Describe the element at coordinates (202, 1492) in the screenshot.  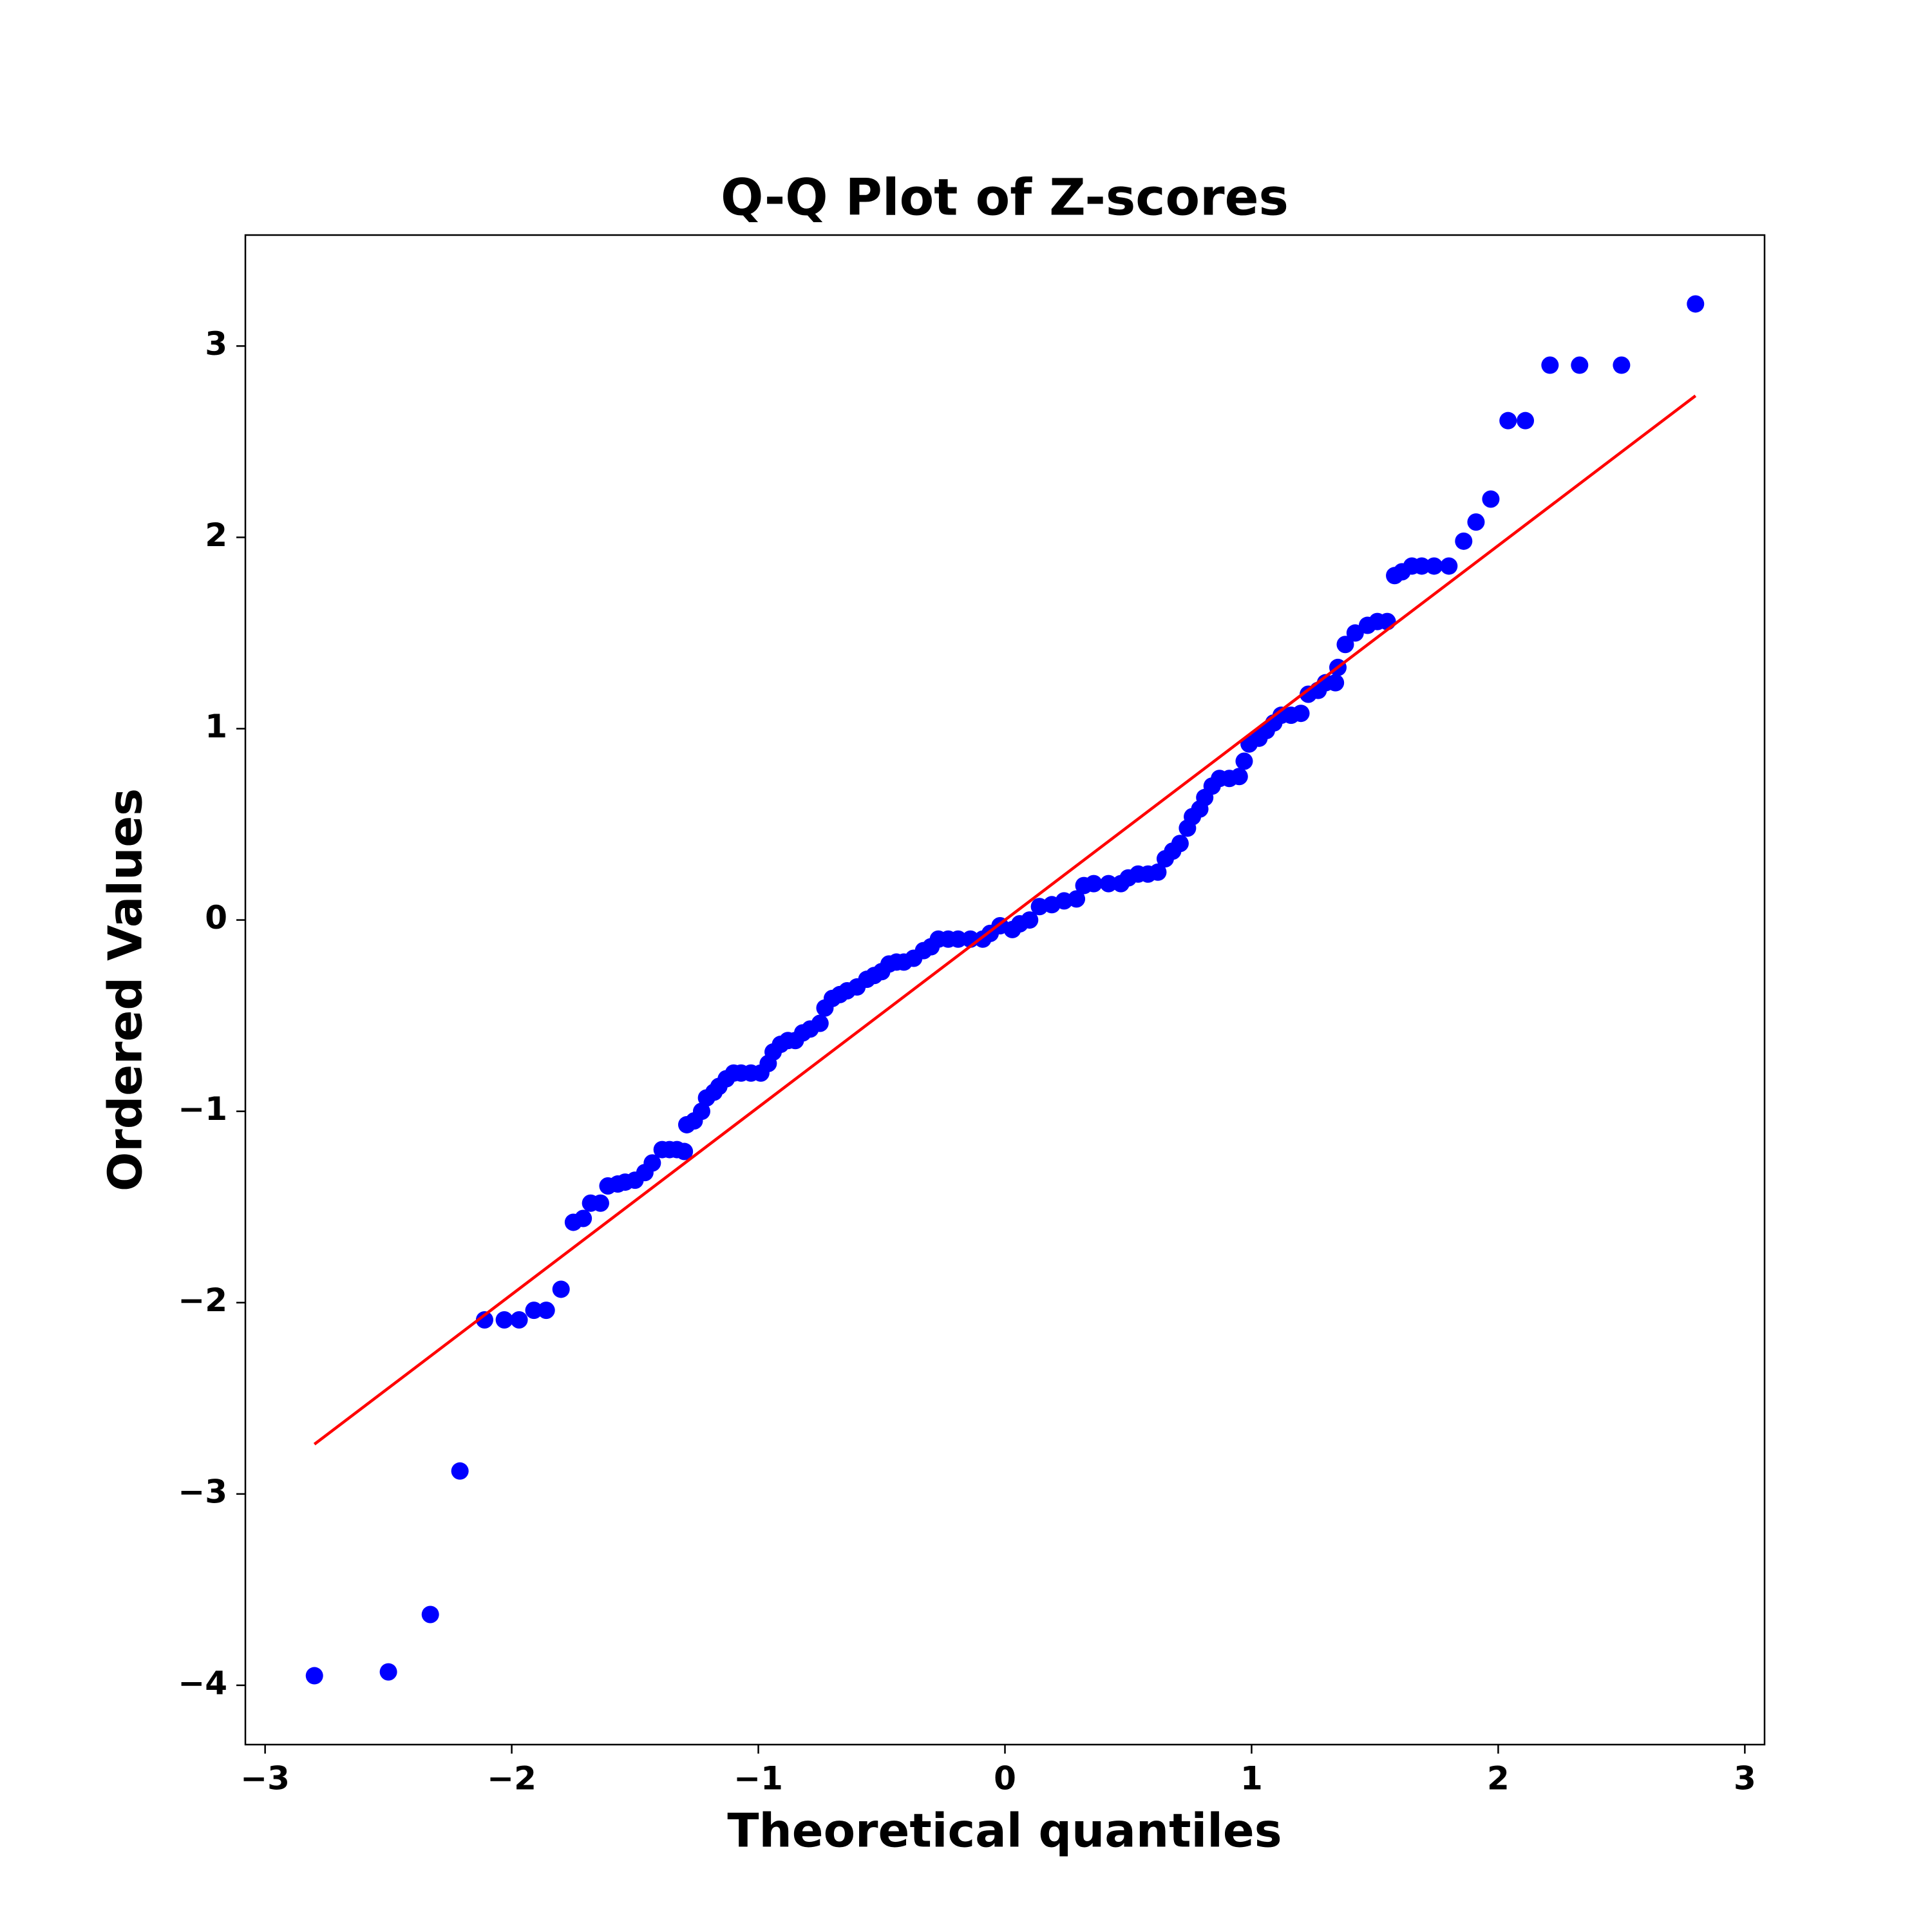
I see `y-tick-label: −3` at that location.